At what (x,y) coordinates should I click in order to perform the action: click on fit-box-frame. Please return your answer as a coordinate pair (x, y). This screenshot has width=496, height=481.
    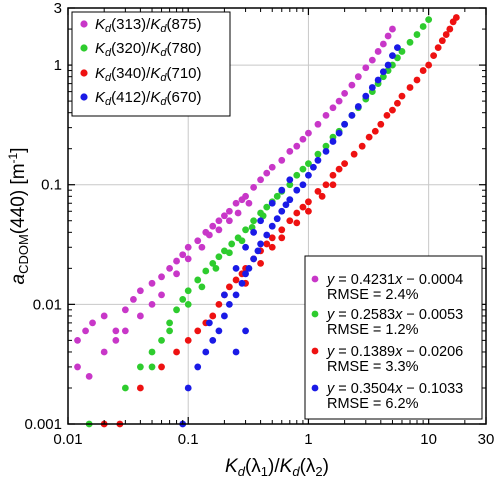
    Looking at the image, I should click on (393, 337).